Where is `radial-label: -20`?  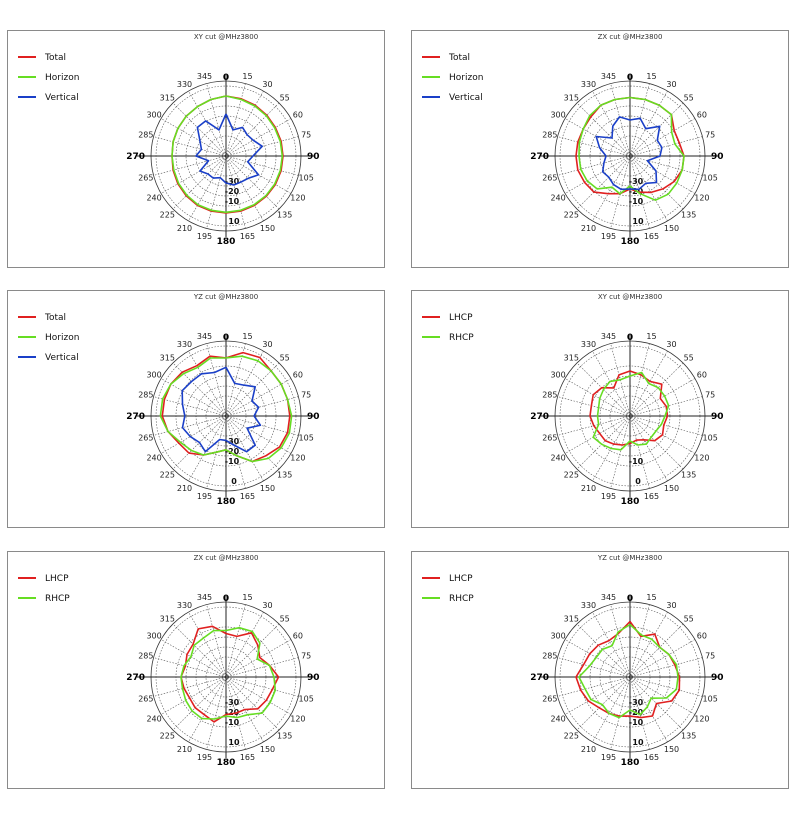
radial-label: -20 is located at coordinates (232, 451).